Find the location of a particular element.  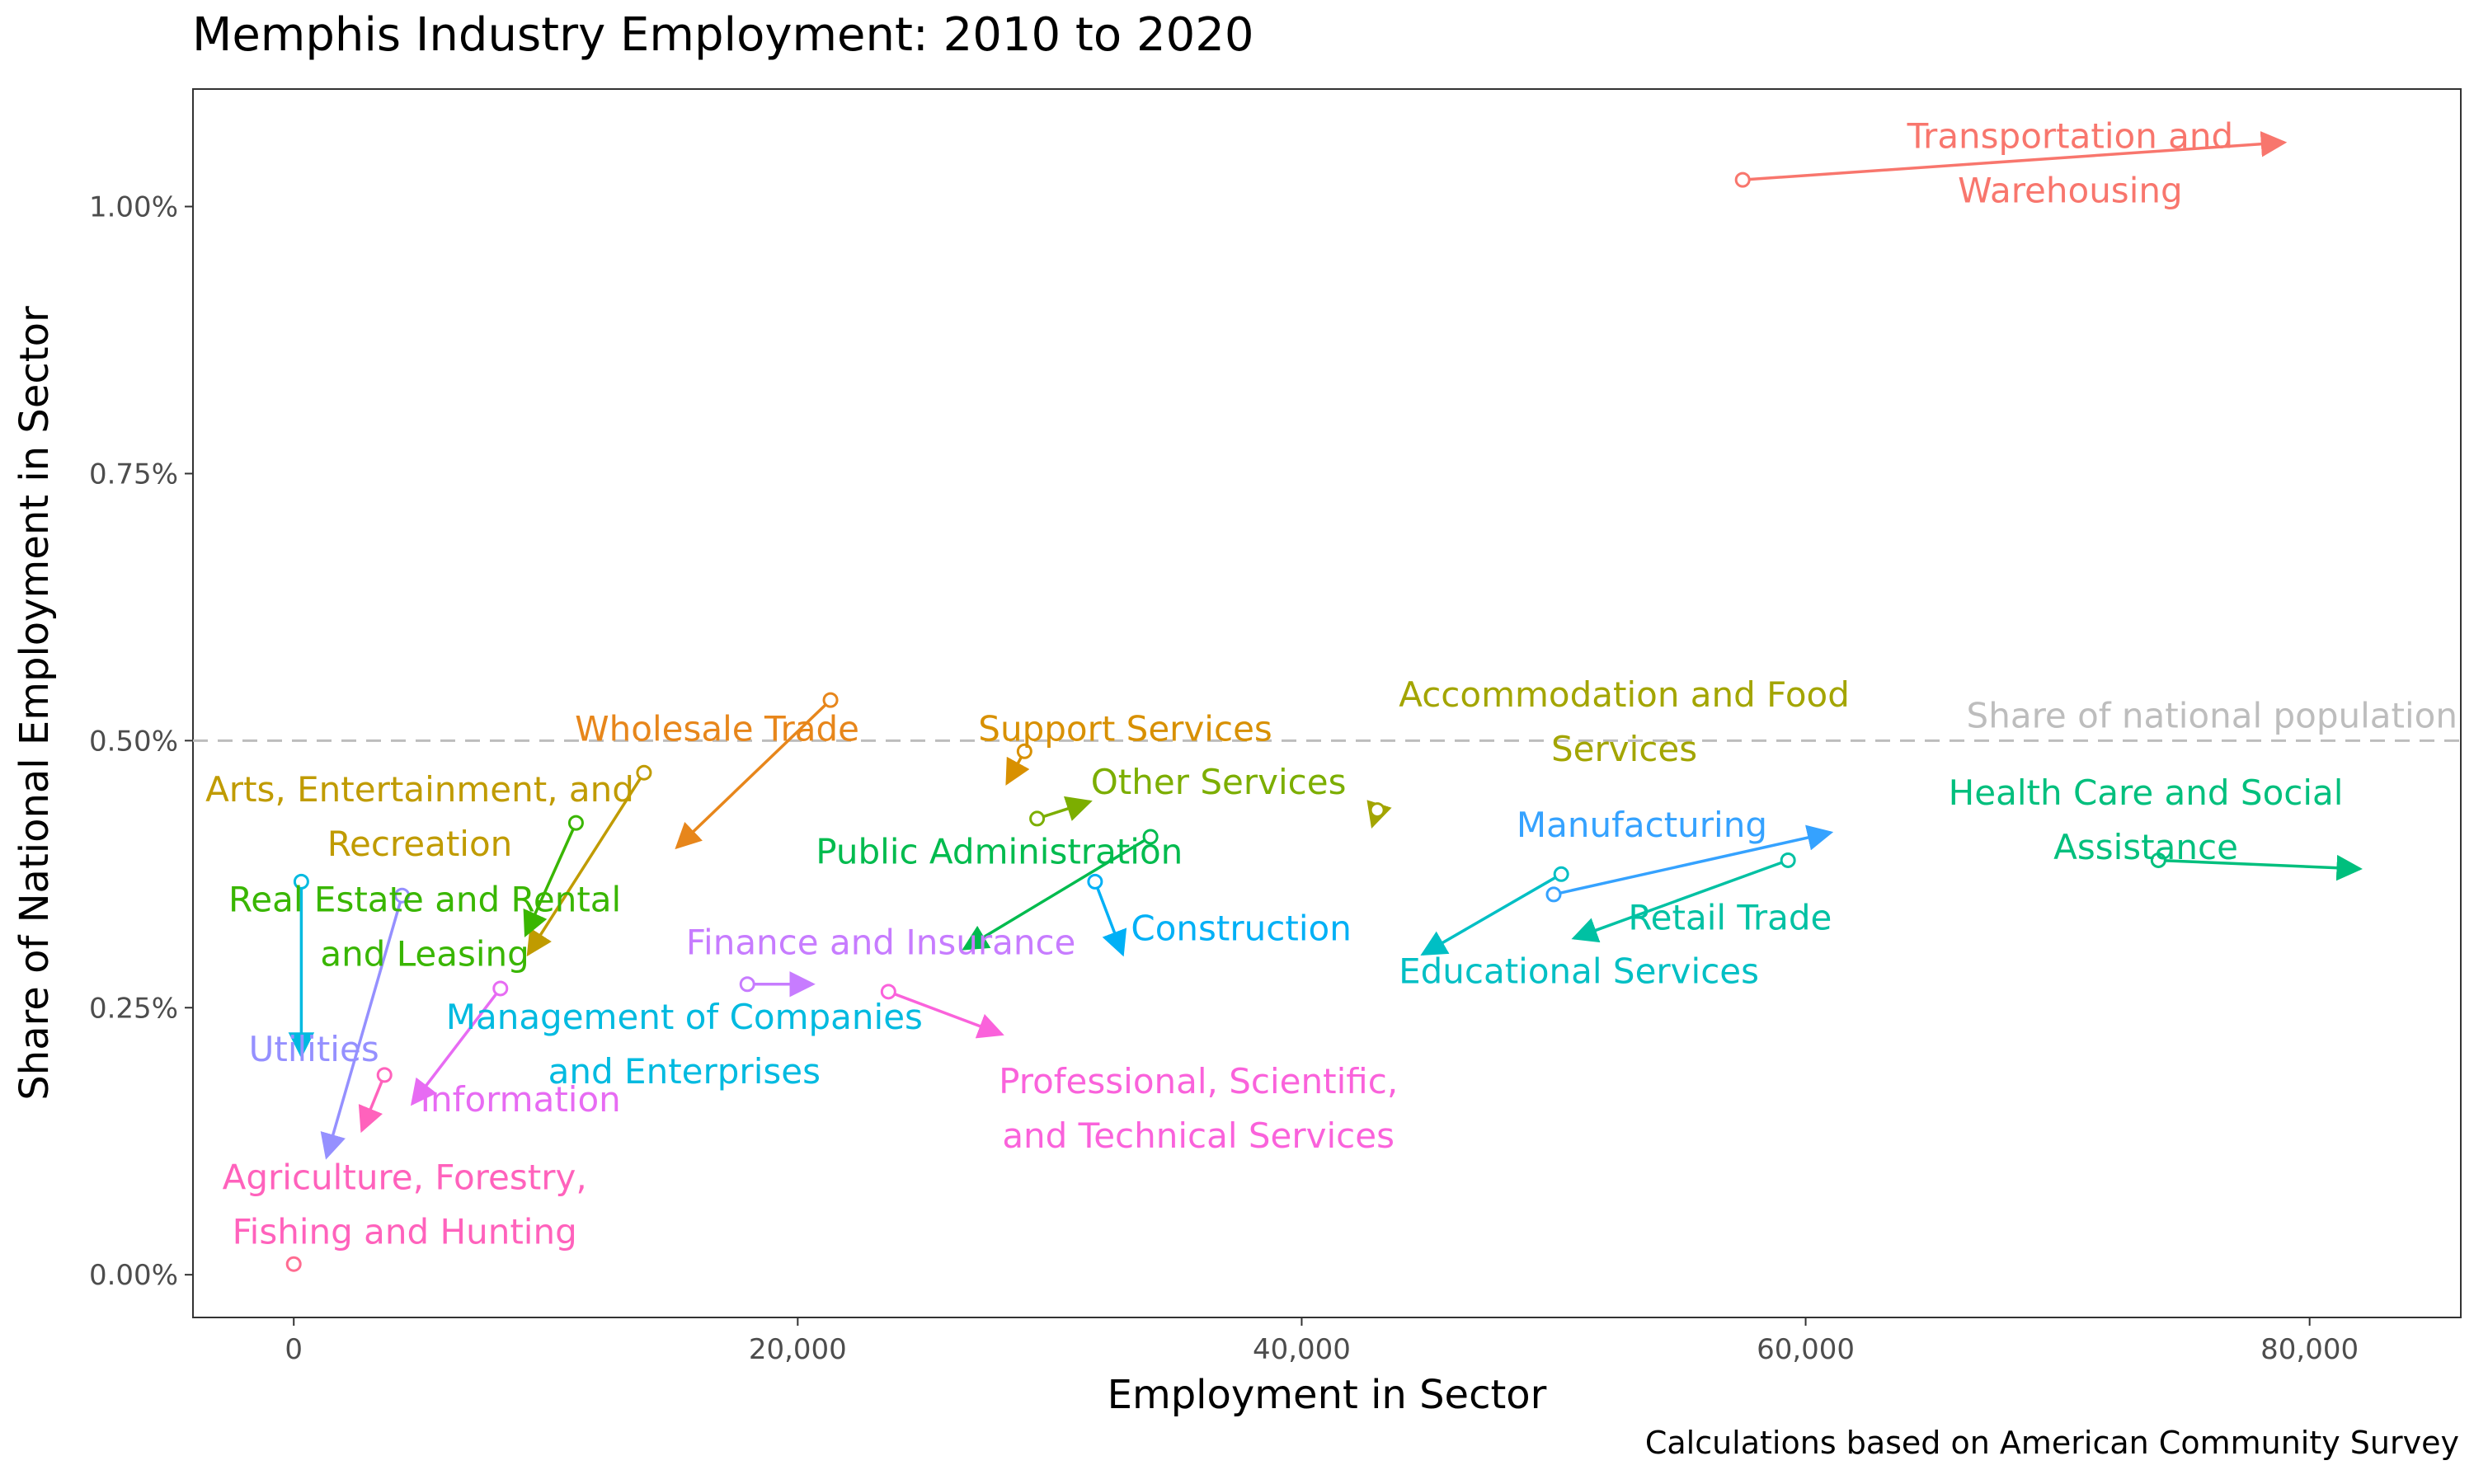

series-label: Wholesale Trade is located at coordinates (717, 728).